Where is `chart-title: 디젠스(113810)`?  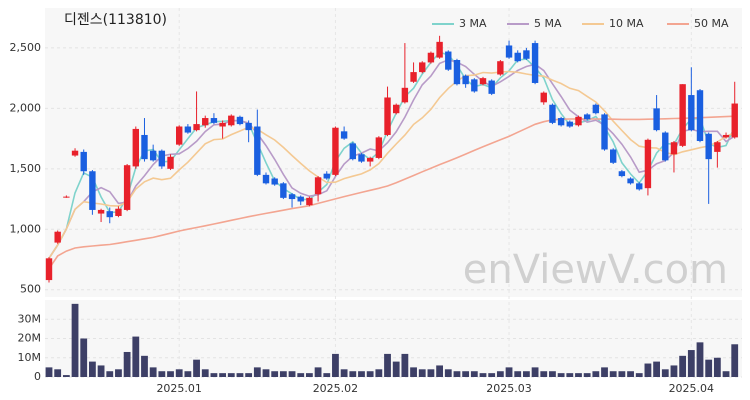 chart-title: 디젠스(113810) is located at coordinates (115, 20).